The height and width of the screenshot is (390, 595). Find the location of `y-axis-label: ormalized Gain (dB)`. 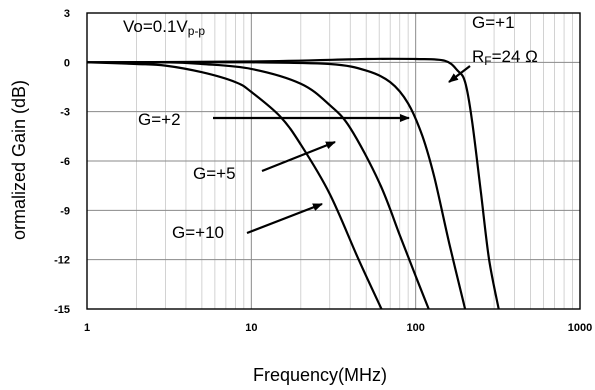

y-axis-label: ormalized Gain (dB) is located at coordinates (19, 160).